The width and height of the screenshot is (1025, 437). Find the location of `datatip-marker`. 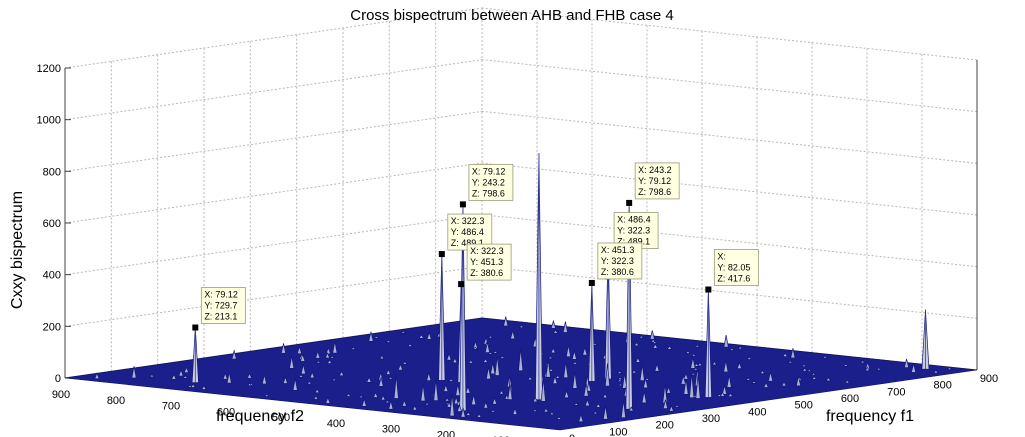

datatip-marker is located at coordinates (462, 204).